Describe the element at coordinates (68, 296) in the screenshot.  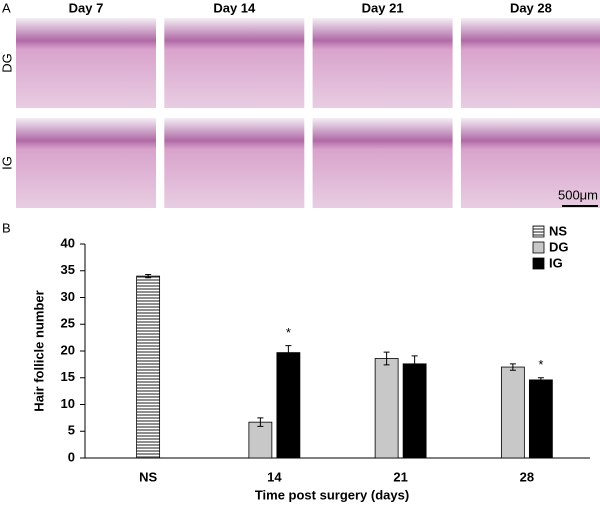
I see `y-tick-label: 30` at that location.